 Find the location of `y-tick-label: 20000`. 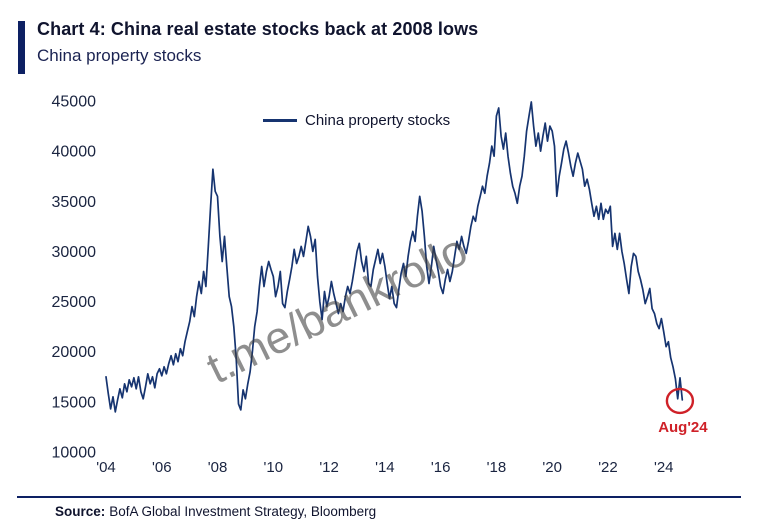

y-tick-label: 20000 is located at coordinates (74, 352).